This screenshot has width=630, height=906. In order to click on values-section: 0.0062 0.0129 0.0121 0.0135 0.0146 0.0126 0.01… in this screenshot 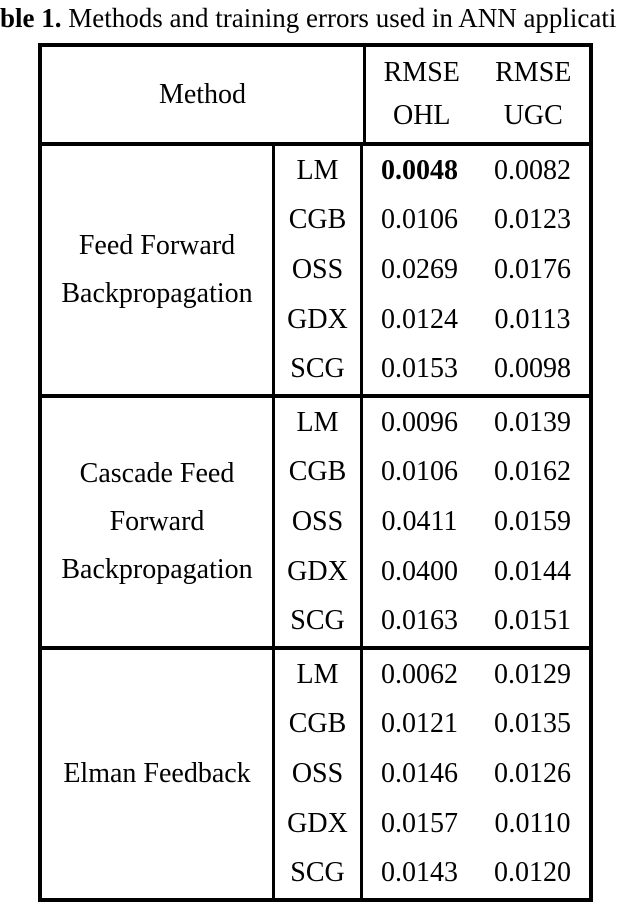, I will do `click(476, 774)`.